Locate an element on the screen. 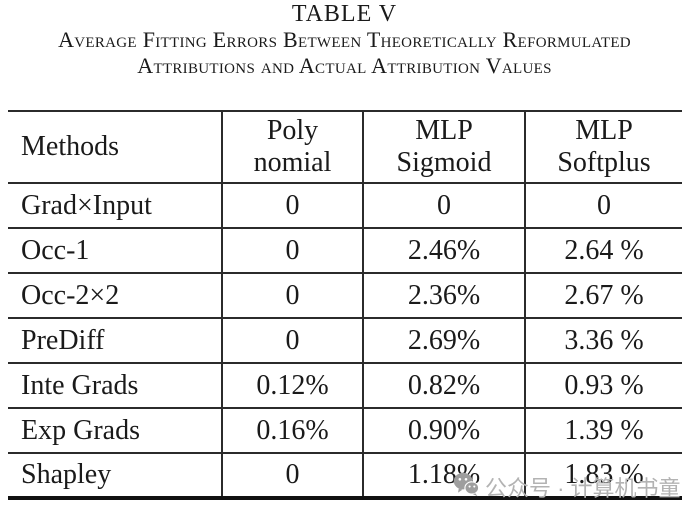 Image resolution: width=689 pixels, height=516 pixels. method-cell: Exp Grads is located at coordinates (115, 431).